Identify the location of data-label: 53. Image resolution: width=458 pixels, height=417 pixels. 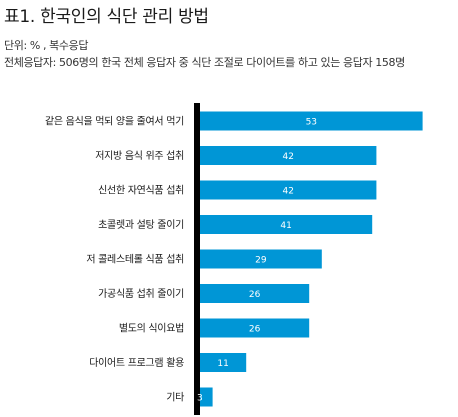
(311, 123).